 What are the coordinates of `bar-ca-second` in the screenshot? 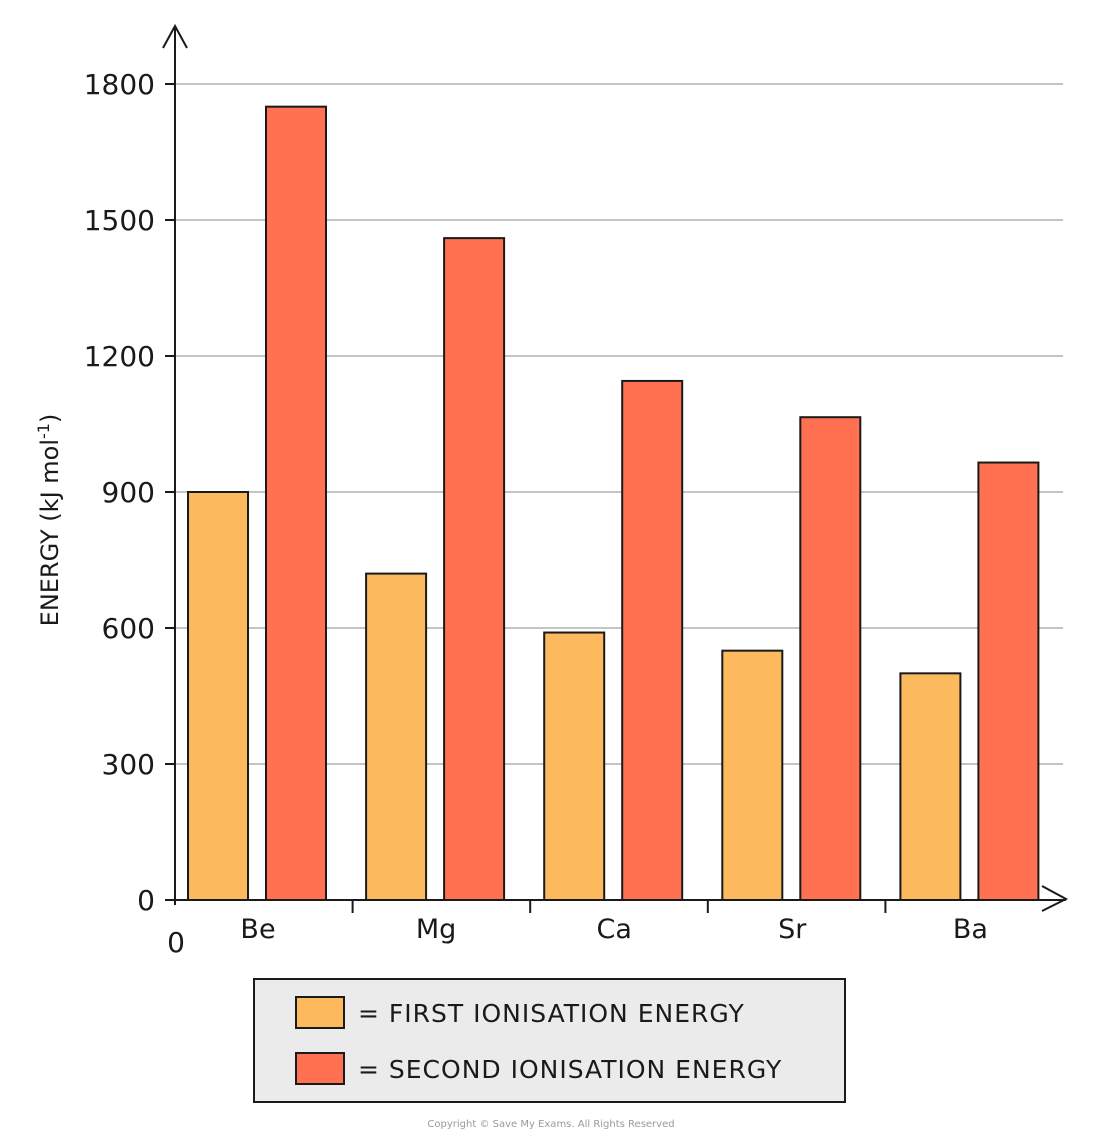 It's located at (652, 640).